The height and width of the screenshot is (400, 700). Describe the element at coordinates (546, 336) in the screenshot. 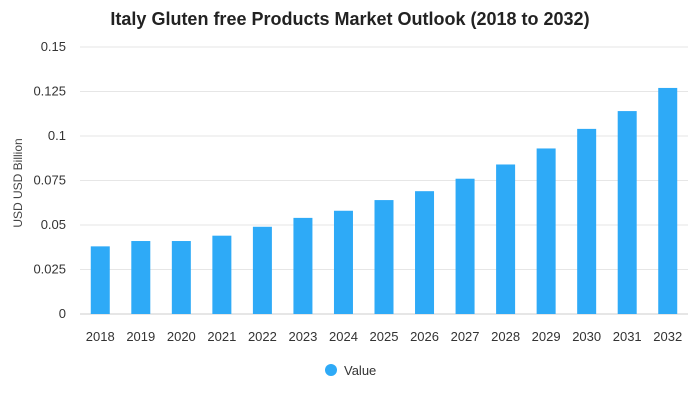

I see `x-tick-label: 2029` at that location.